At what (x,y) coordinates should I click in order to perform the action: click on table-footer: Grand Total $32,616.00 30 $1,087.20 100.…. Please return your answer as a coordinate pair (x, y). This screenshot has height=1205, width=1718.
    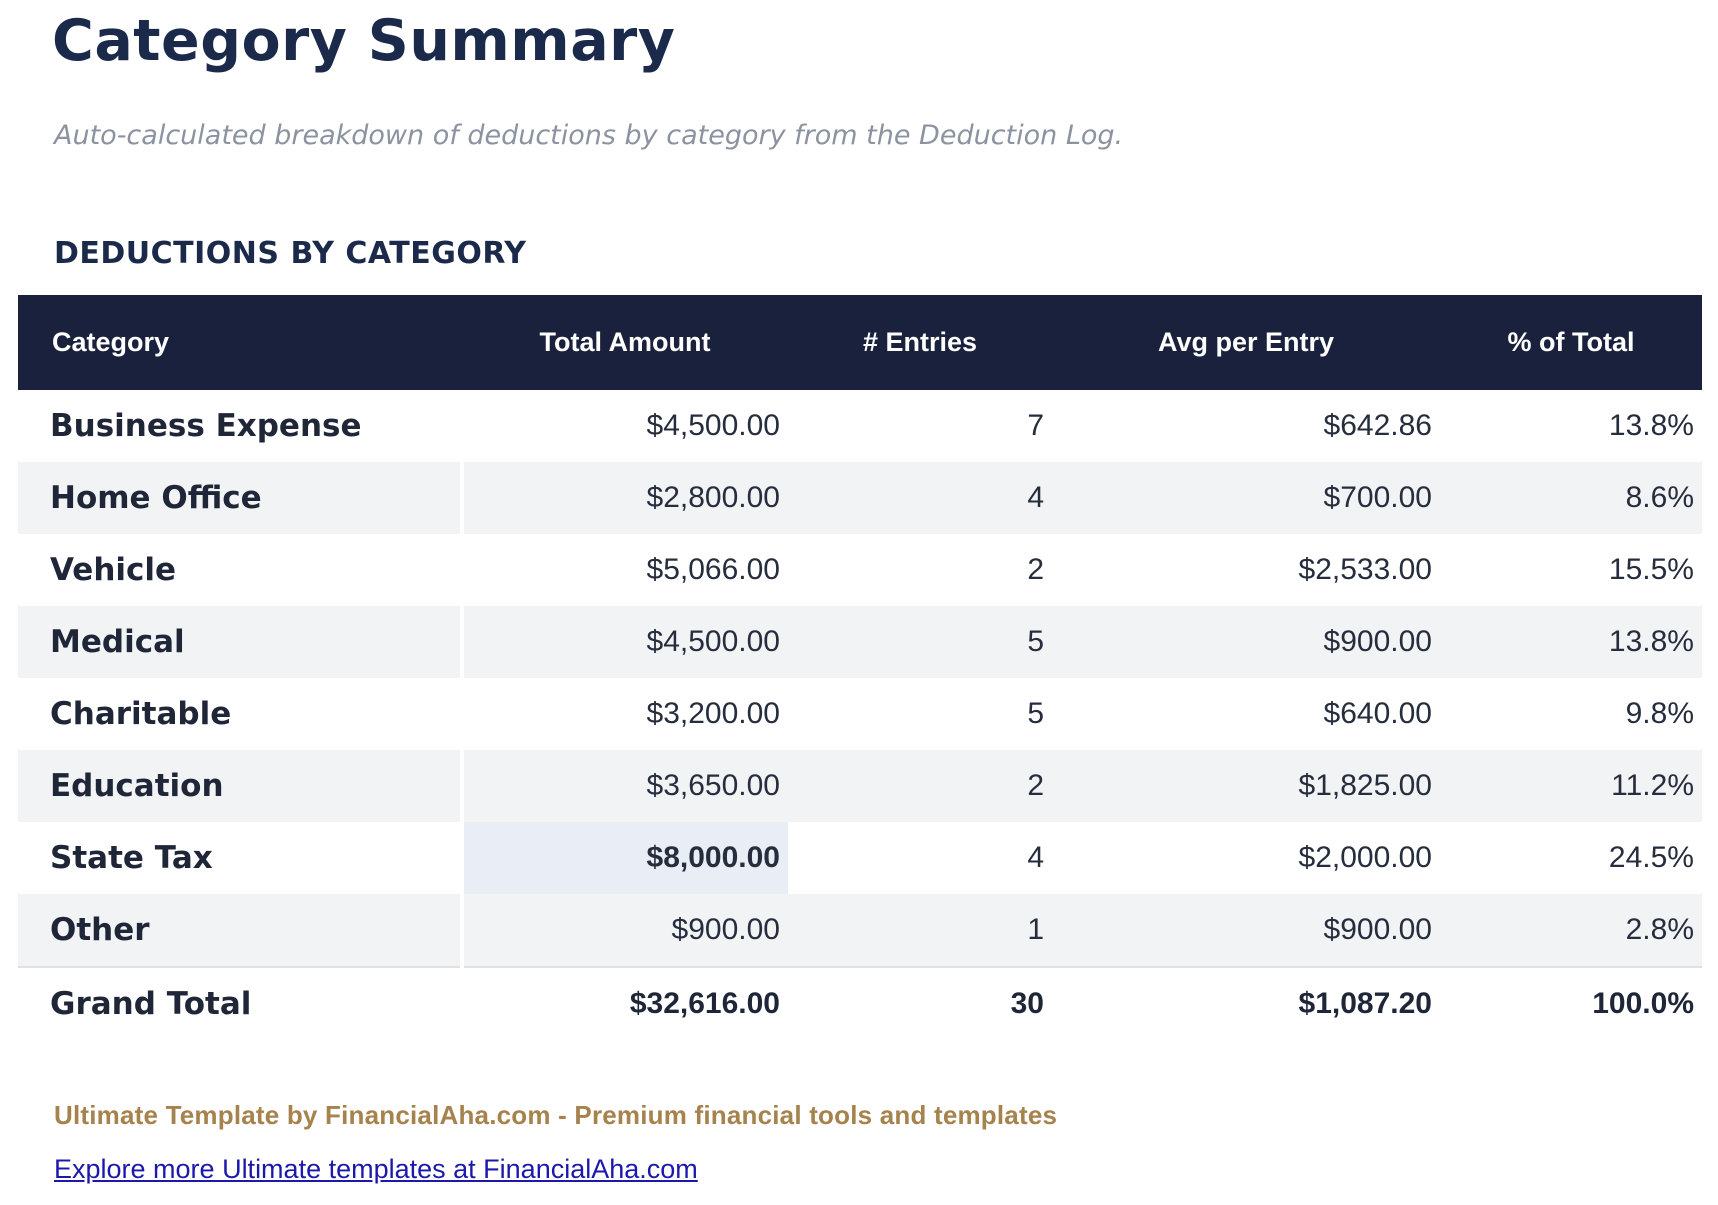
    Looking at the image, I should click on (860, 1003).